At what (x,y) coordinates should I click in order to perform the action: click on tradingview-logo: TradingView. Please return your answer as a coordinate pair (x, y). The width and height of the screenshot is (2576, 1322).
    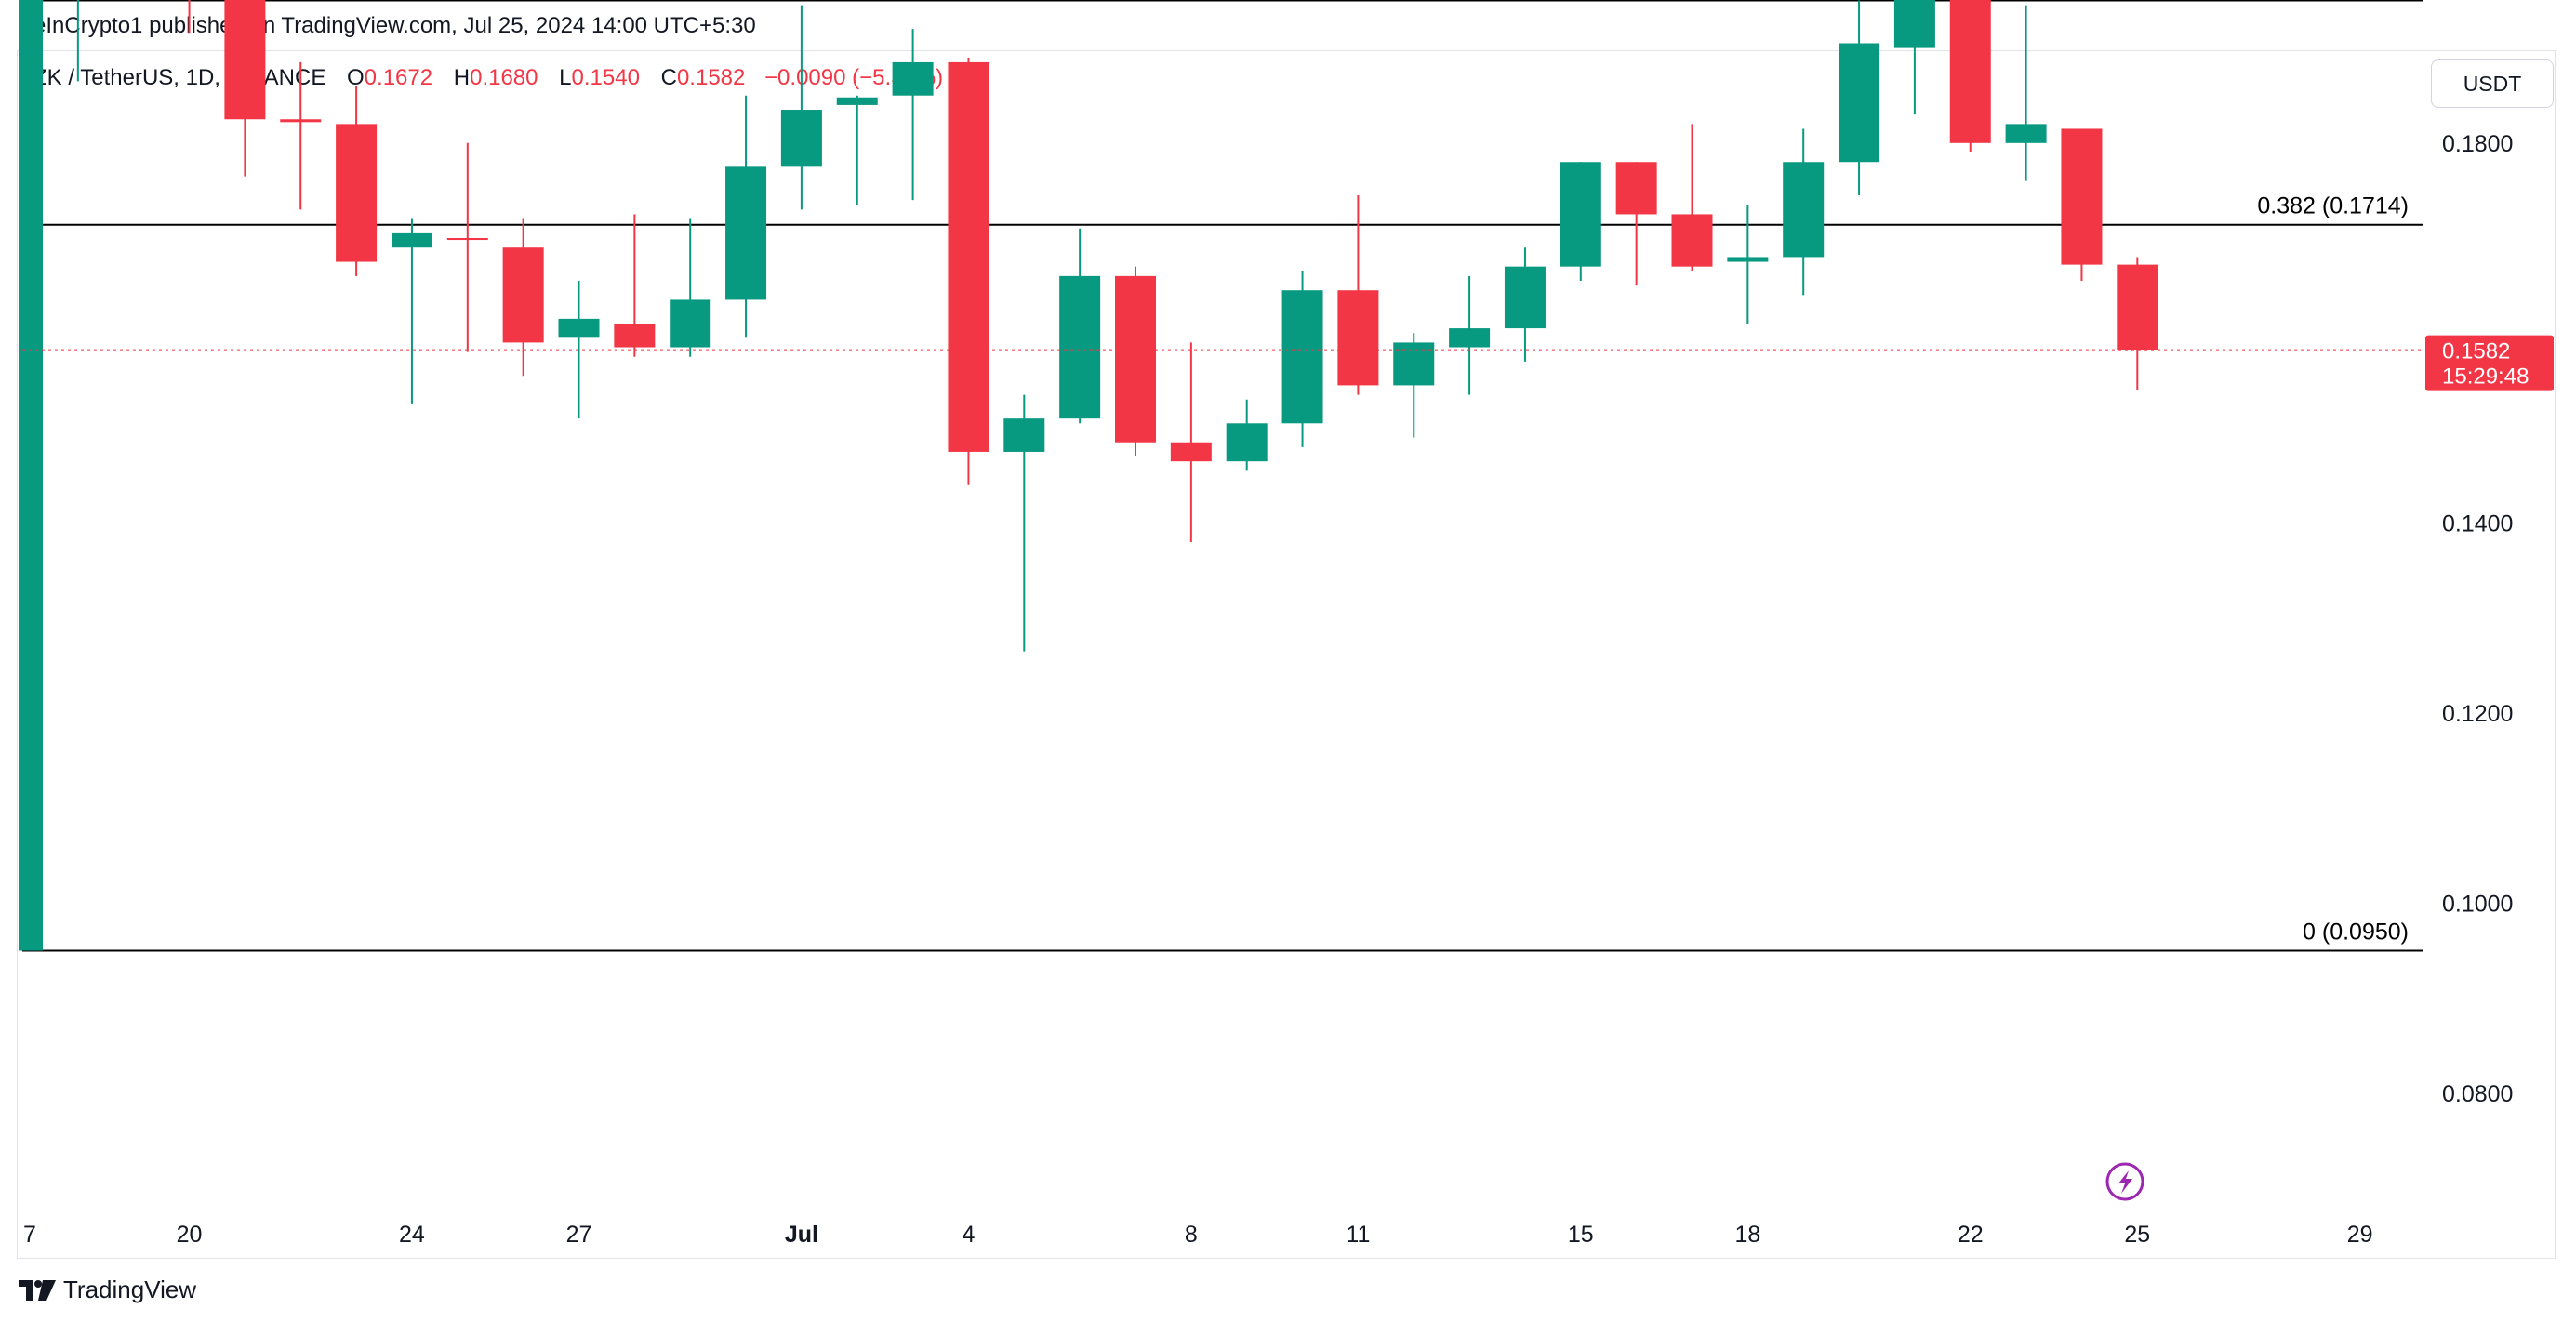
    Looking at the image, I should click on (107, 1290).